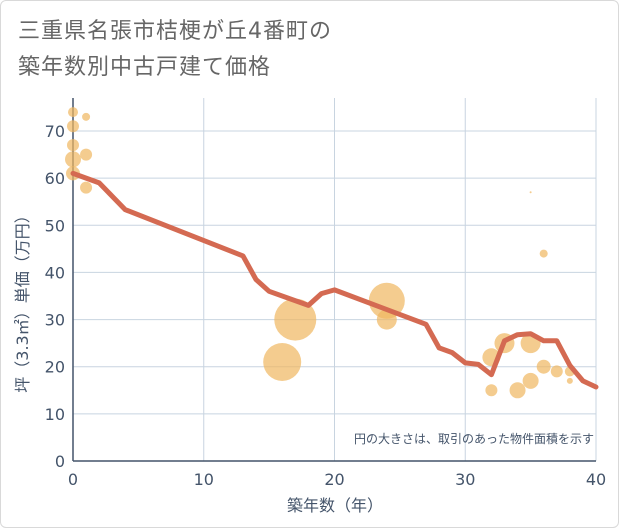 The width and height of the screenshot is (621, 530). I want to click on bubble-size-note: 円の大きさは、取引のあった物件面積を示す, so click(474, 438).